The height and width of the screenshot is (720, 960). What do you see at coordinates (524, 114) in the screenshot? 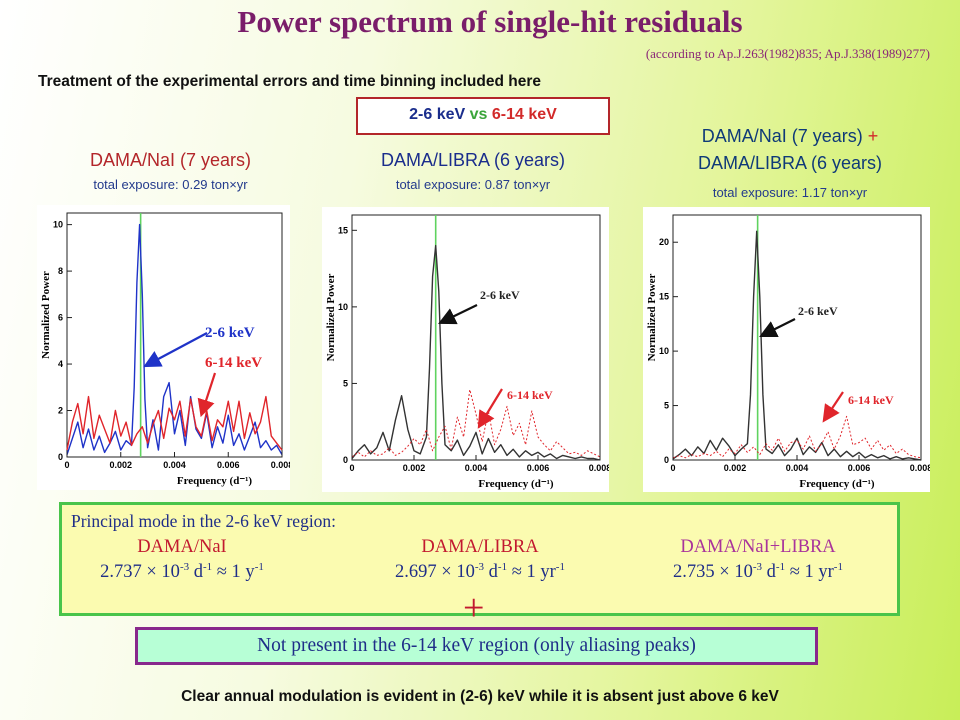
I see `energy-high-label: 6-14 keV` at bounding box center [524, 114].